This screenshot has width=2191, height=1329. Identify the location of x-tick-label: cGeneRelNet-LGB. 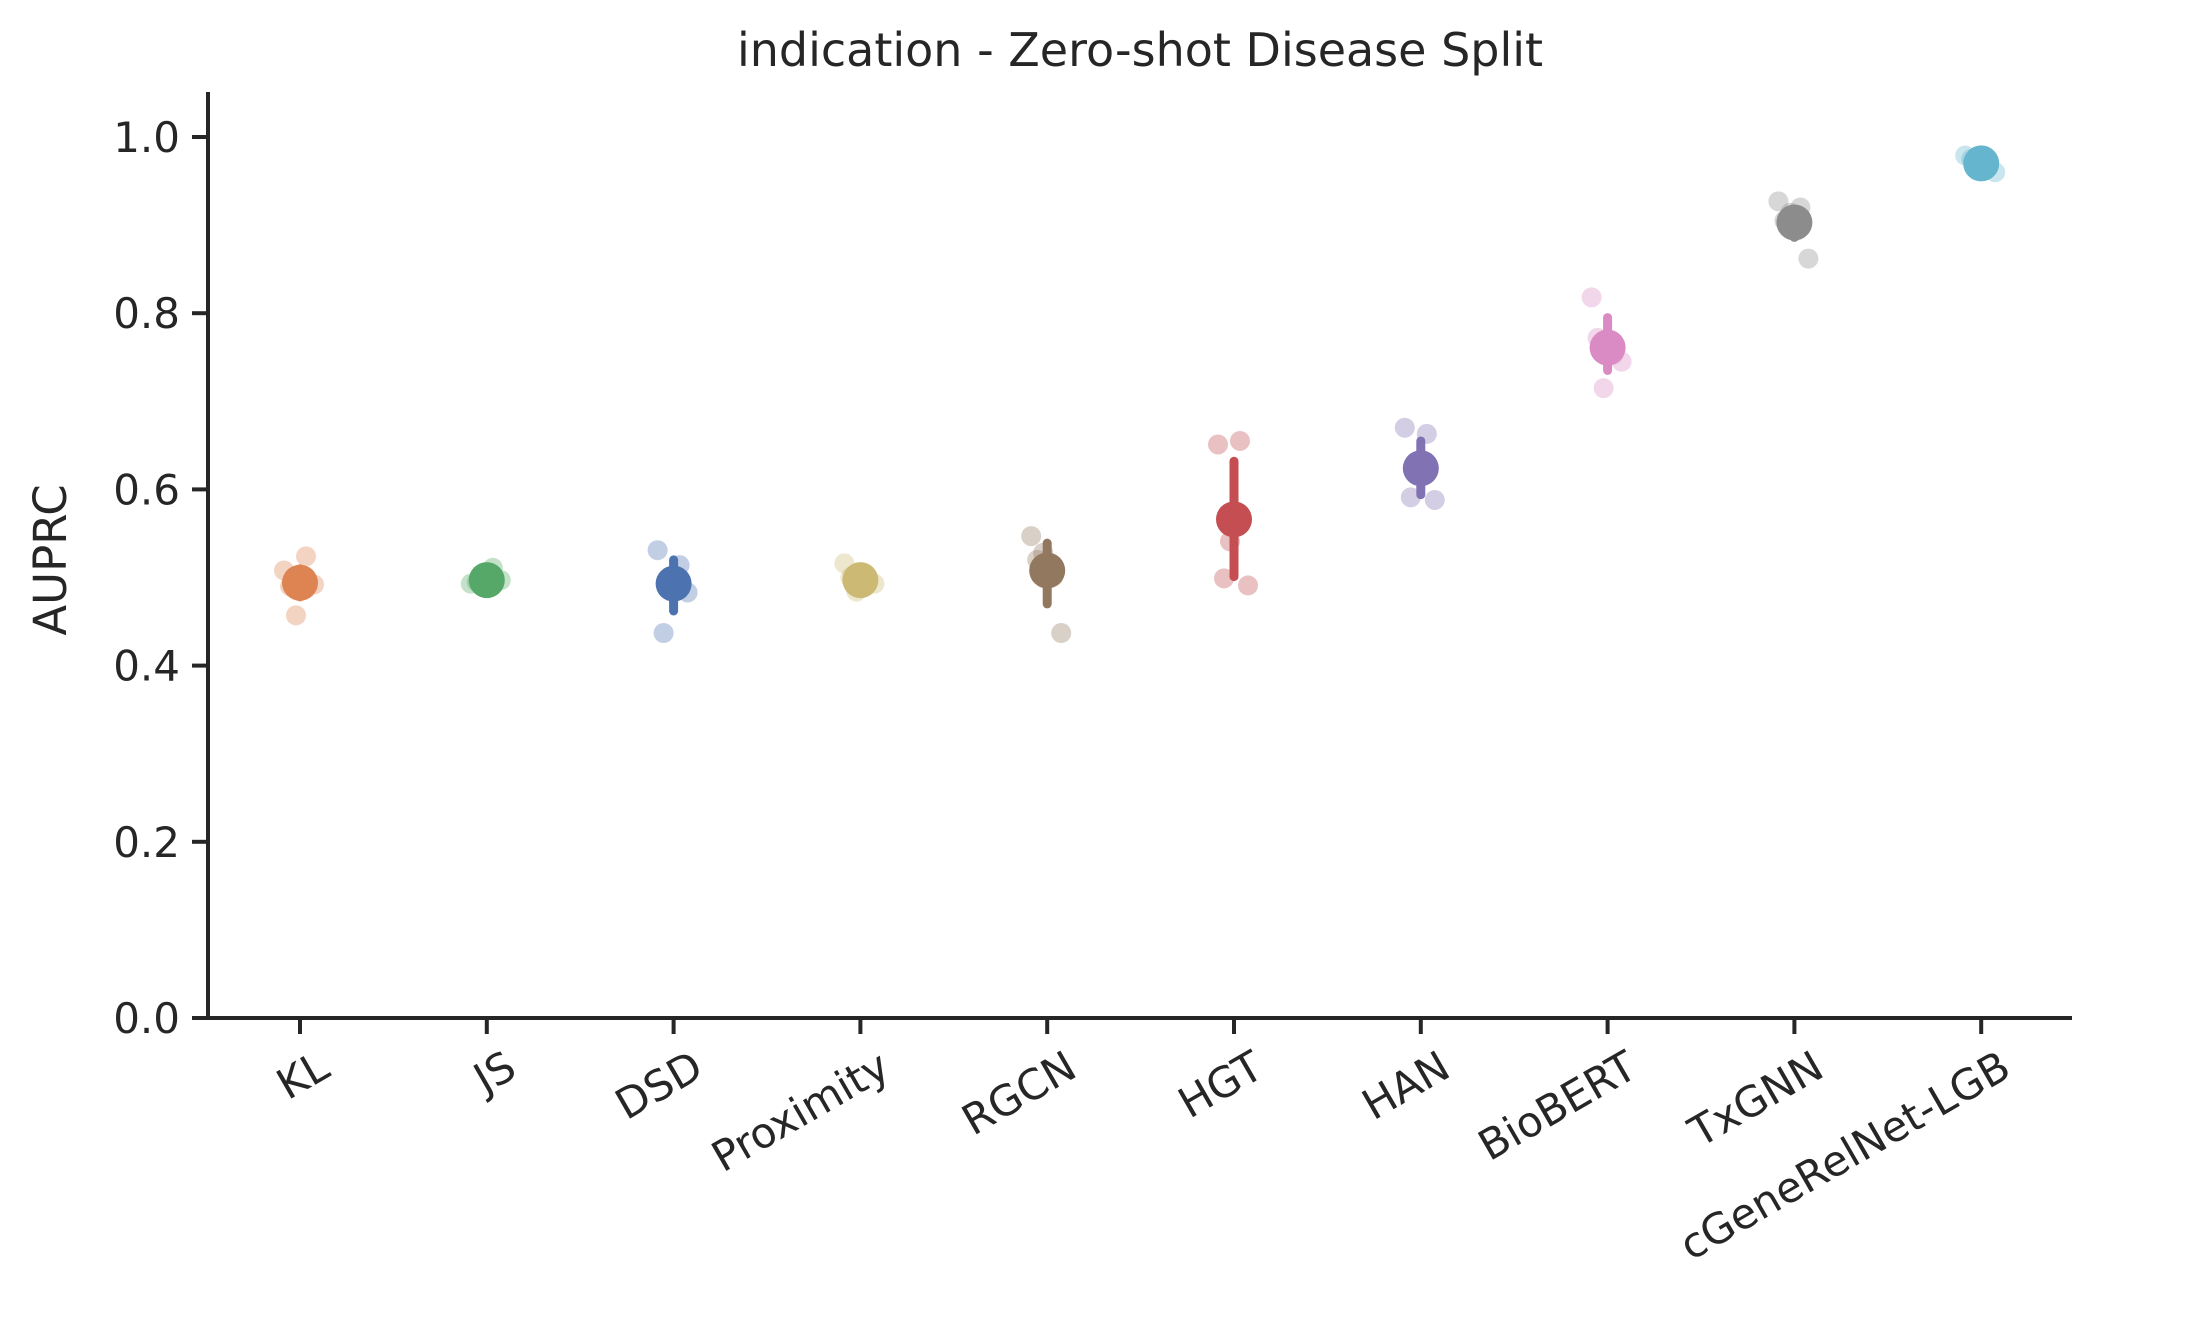
(1844, 1155).